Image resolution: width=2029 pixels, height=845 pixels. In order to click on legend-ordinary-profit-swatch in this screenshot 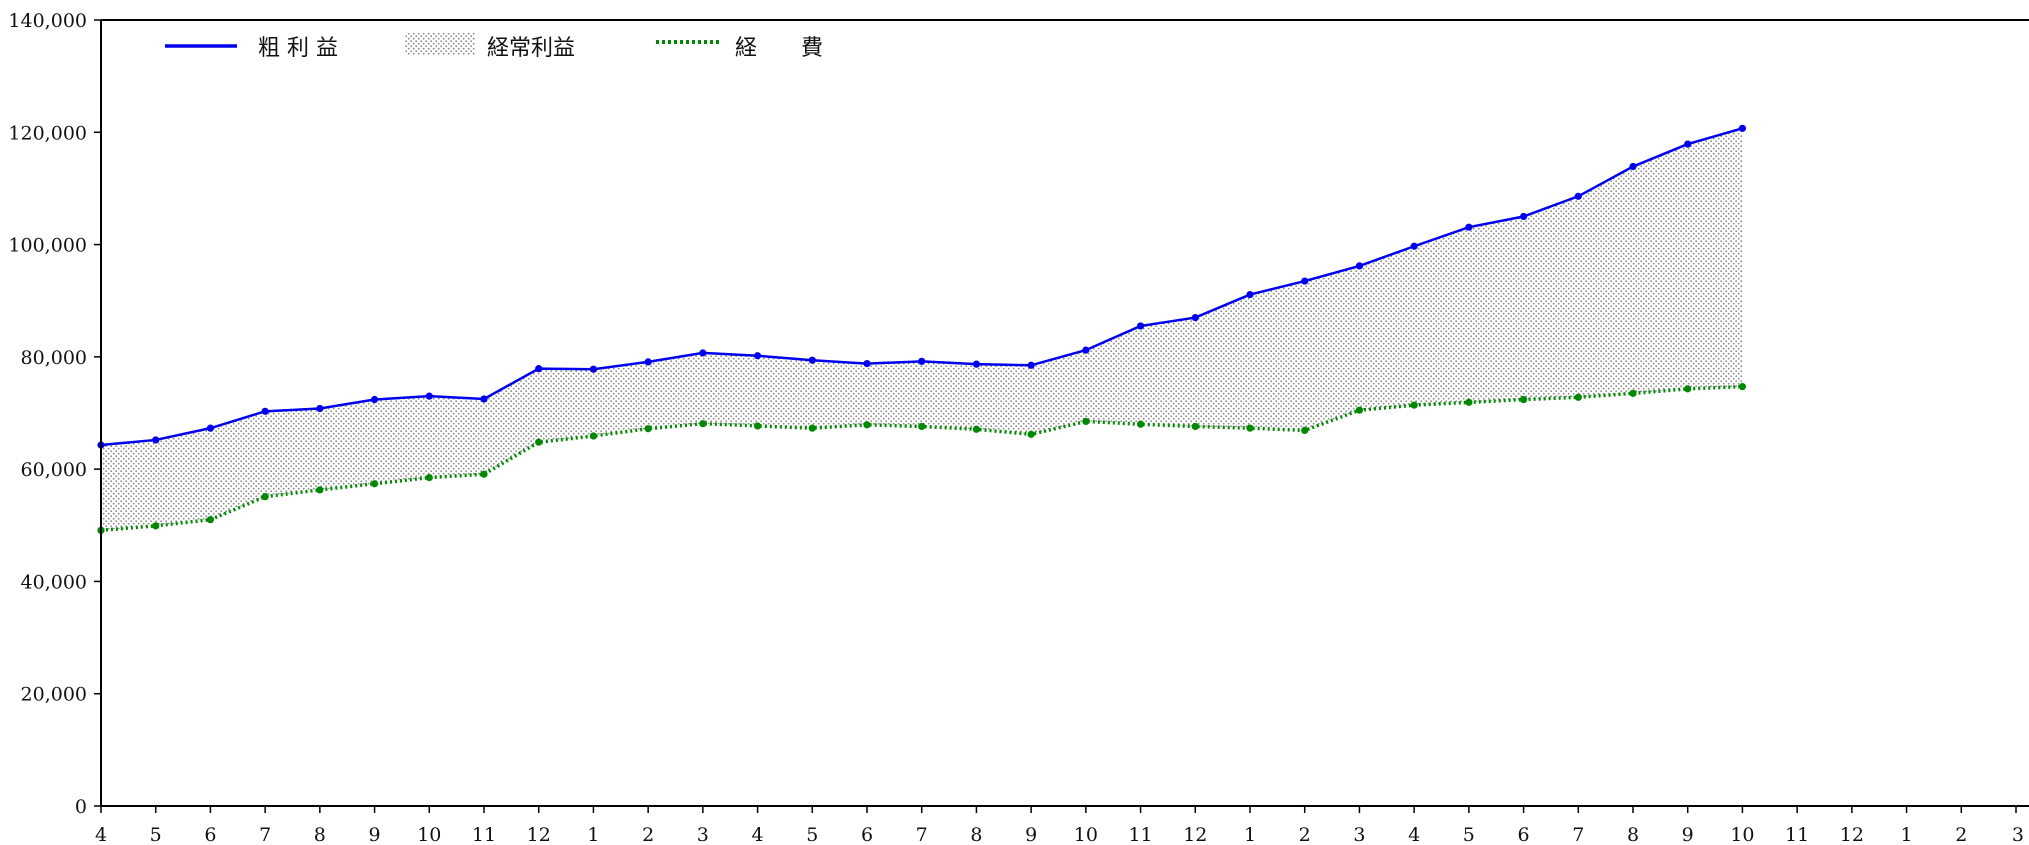, I will do `click(440, 44)`.